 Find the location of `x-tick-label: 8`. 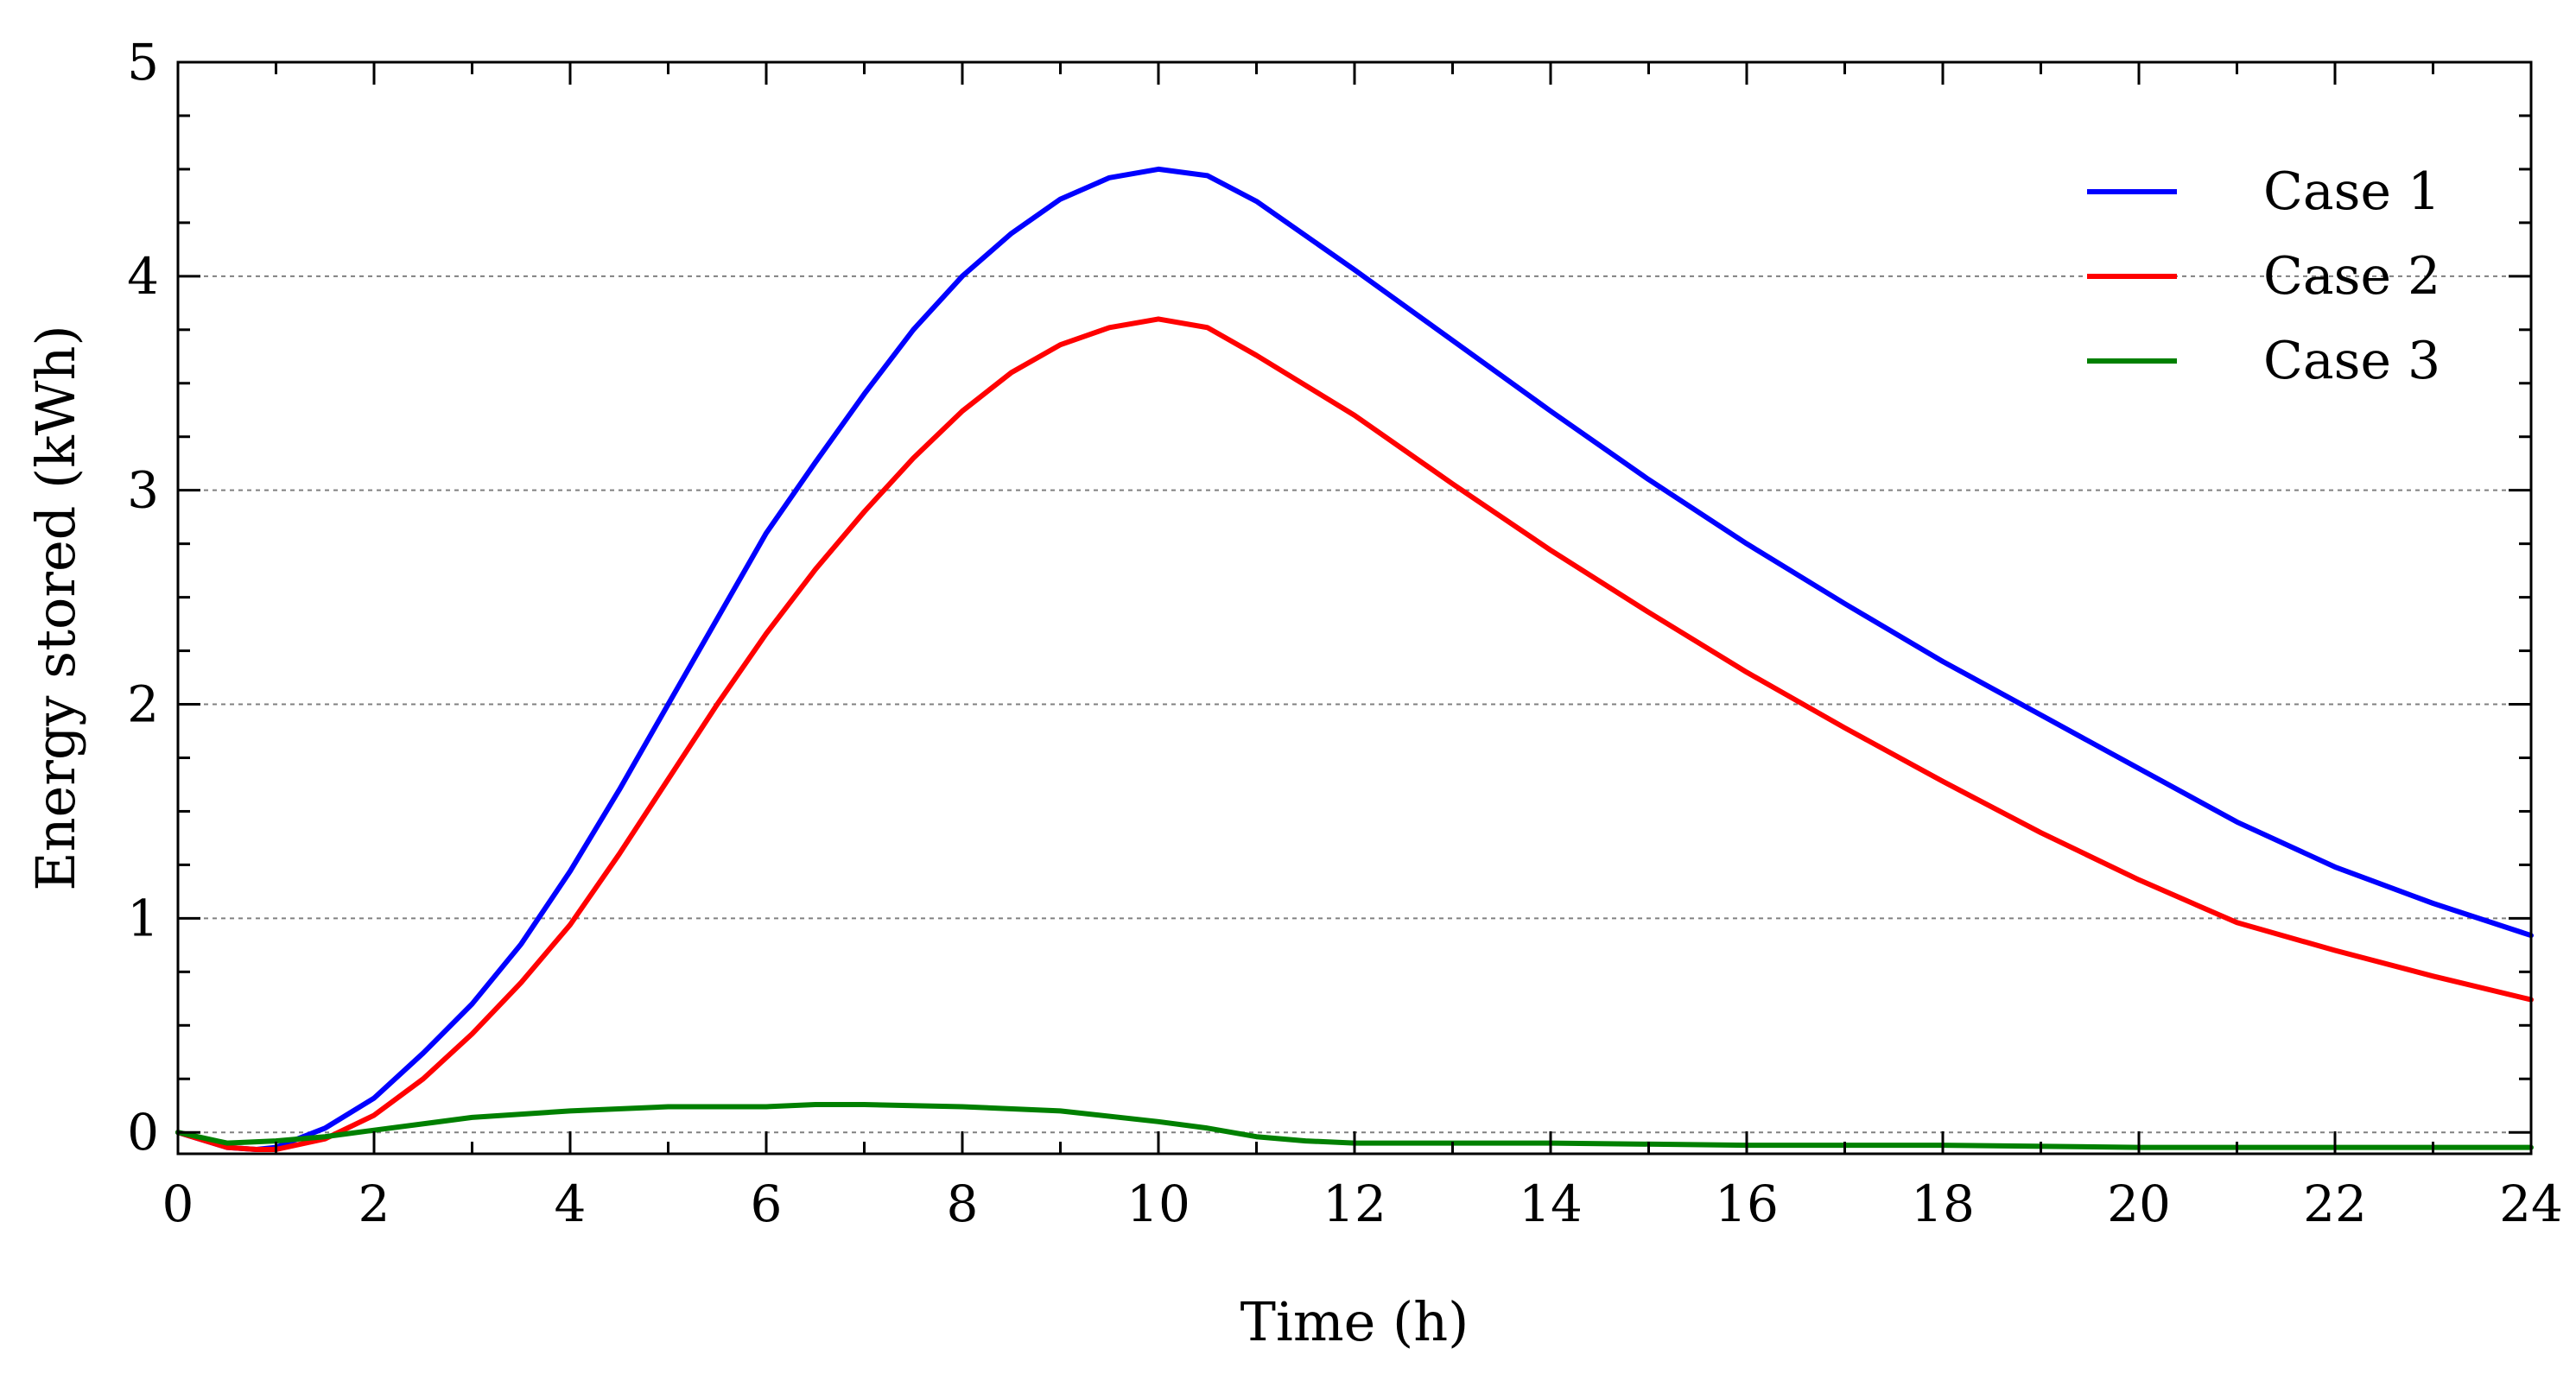

x-tick-label: 8 is located at coordinates (963, 1204).